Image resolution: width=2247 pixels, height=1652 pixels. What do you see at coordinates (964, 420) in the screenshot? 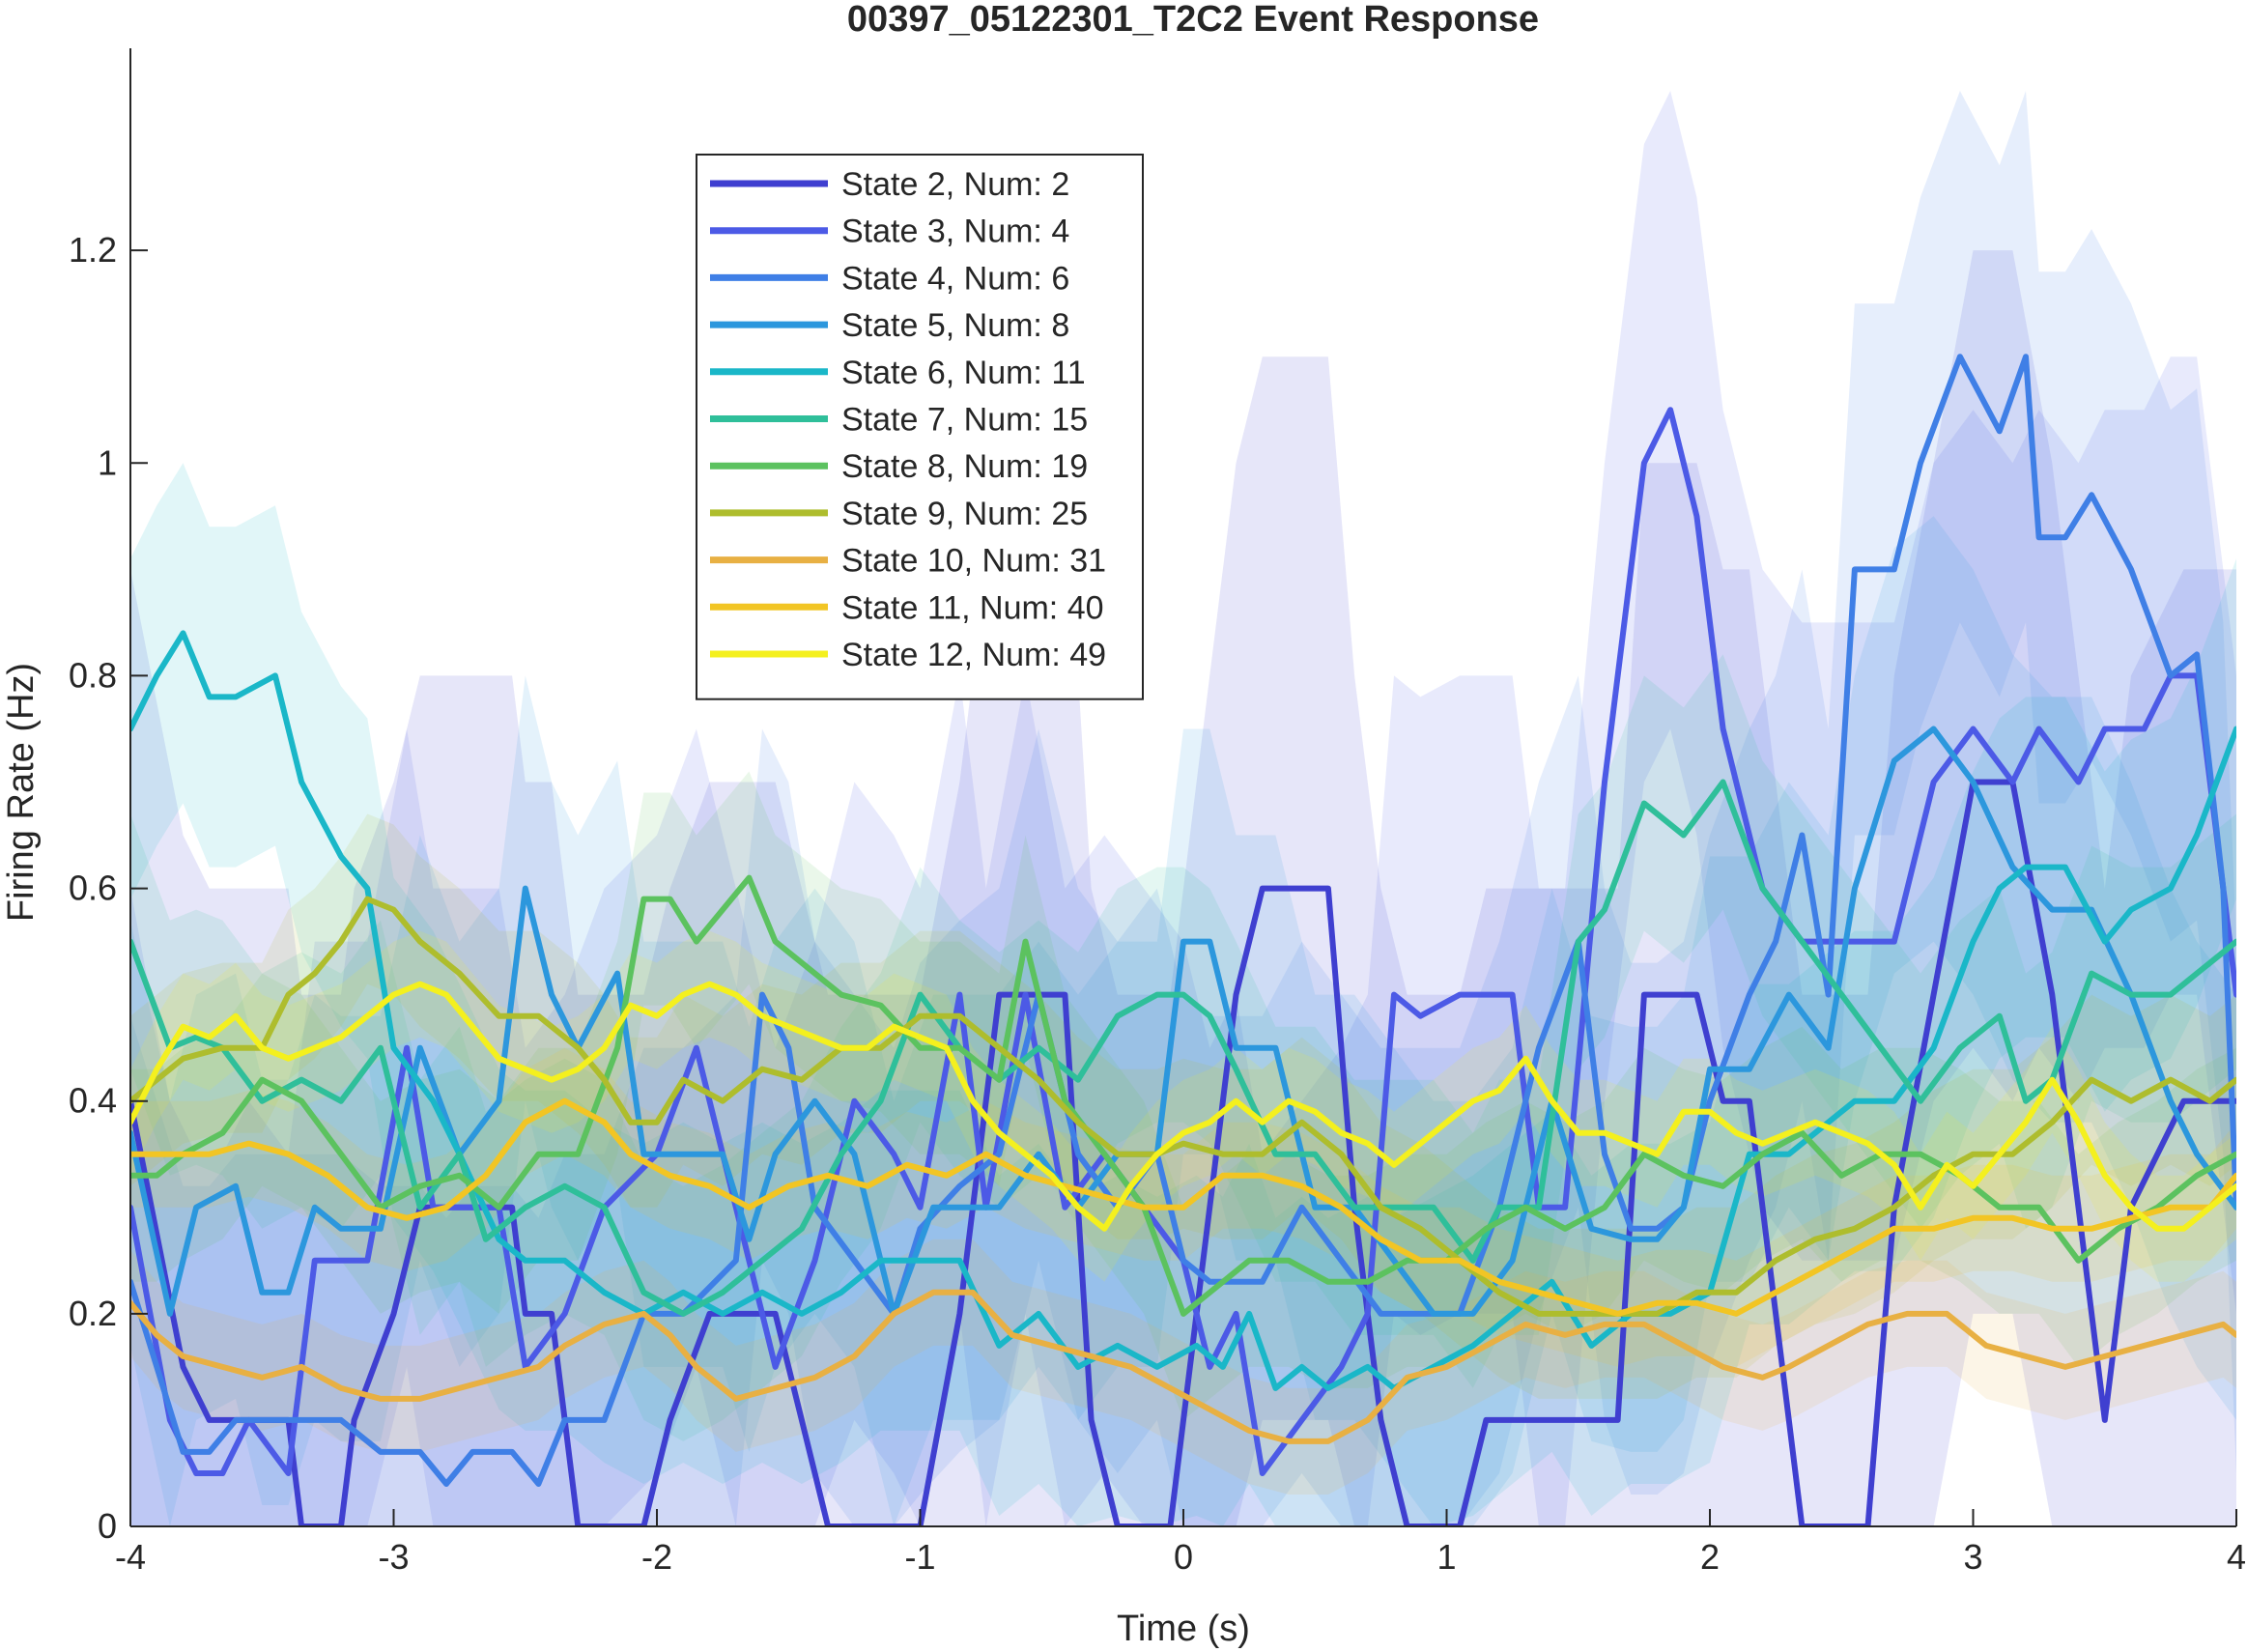
I see `legend-entry-label: State 7, Num: 15` at bounding box center [964, 420].